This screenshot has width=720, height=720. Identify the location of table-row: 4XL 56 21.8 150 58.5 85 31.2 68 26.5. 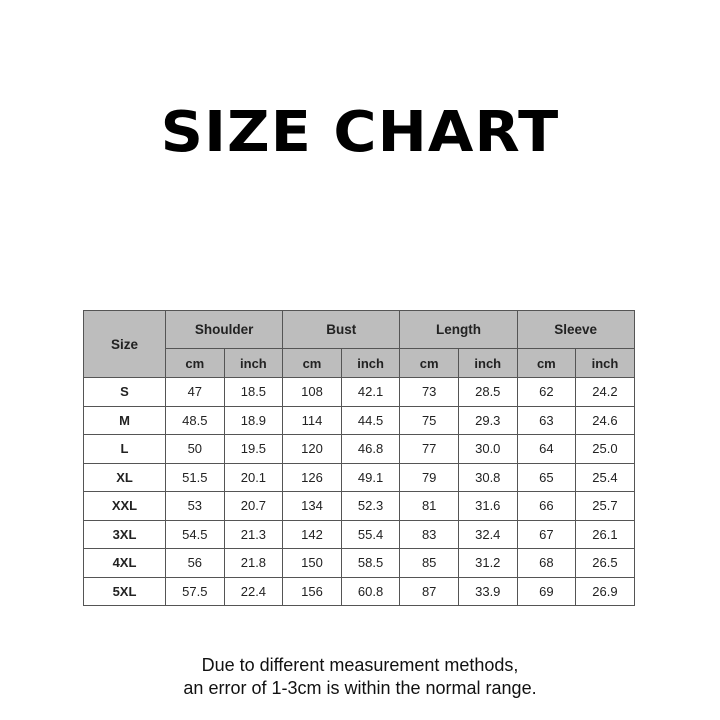
(359, 563).